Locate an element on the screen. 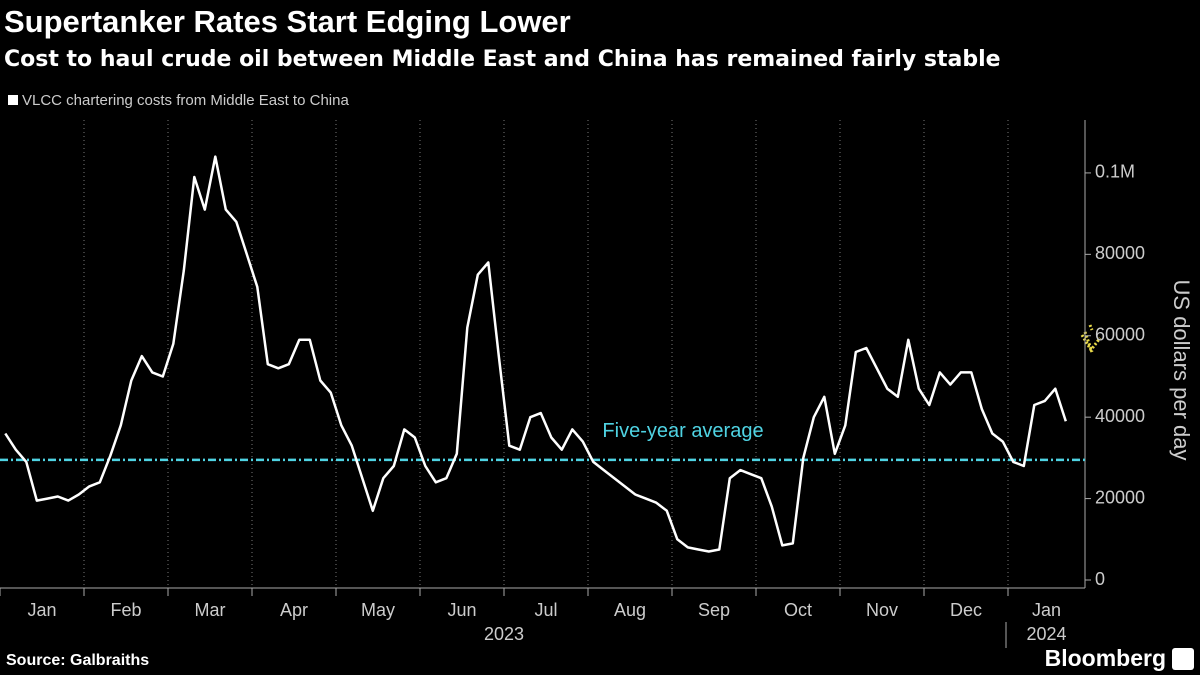 Image resolution: width=1200 pixels, height=675 pixels. x-tick-label: Feb is located at coordinates (125, 610).